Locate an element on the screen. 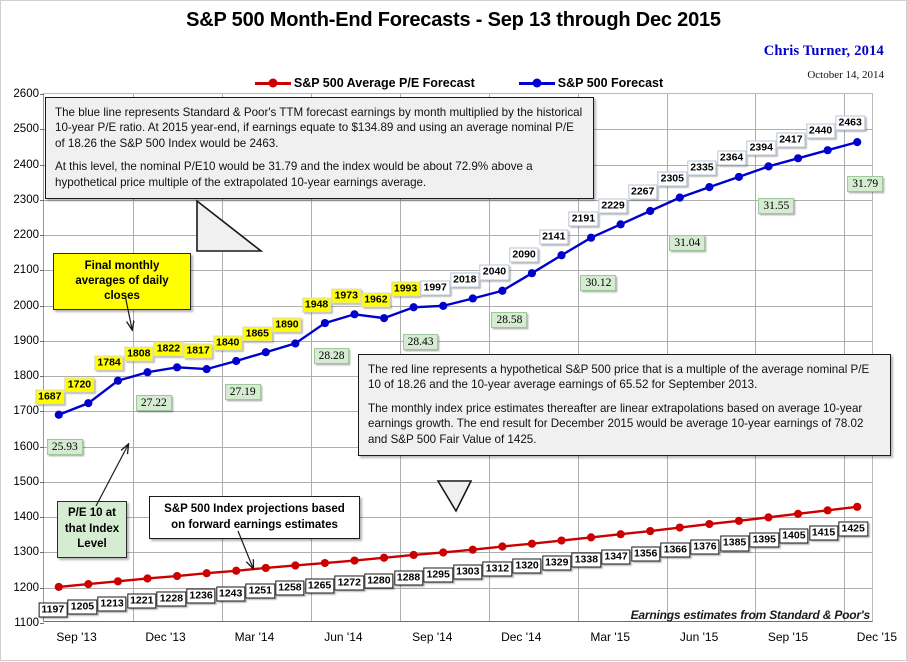 The width and height of the screenshot is (907, 662). legend-item-blue: S&P 500 Forecast is located at coordinates (591, 83).